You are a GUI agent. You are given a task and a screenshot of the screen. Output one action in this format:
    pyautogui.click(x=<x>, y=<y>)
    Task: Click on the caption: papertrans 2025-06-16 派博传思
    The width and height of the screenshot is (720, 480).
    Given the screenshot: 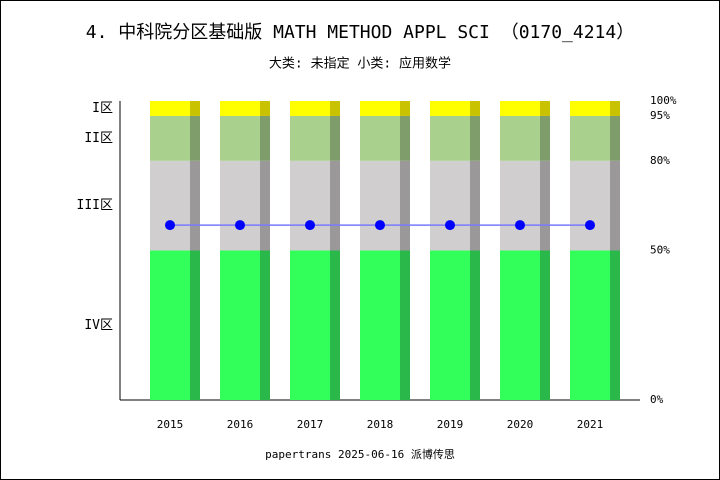 What is the action you would take?
    pyautogui.click(x=360, y=454)
    